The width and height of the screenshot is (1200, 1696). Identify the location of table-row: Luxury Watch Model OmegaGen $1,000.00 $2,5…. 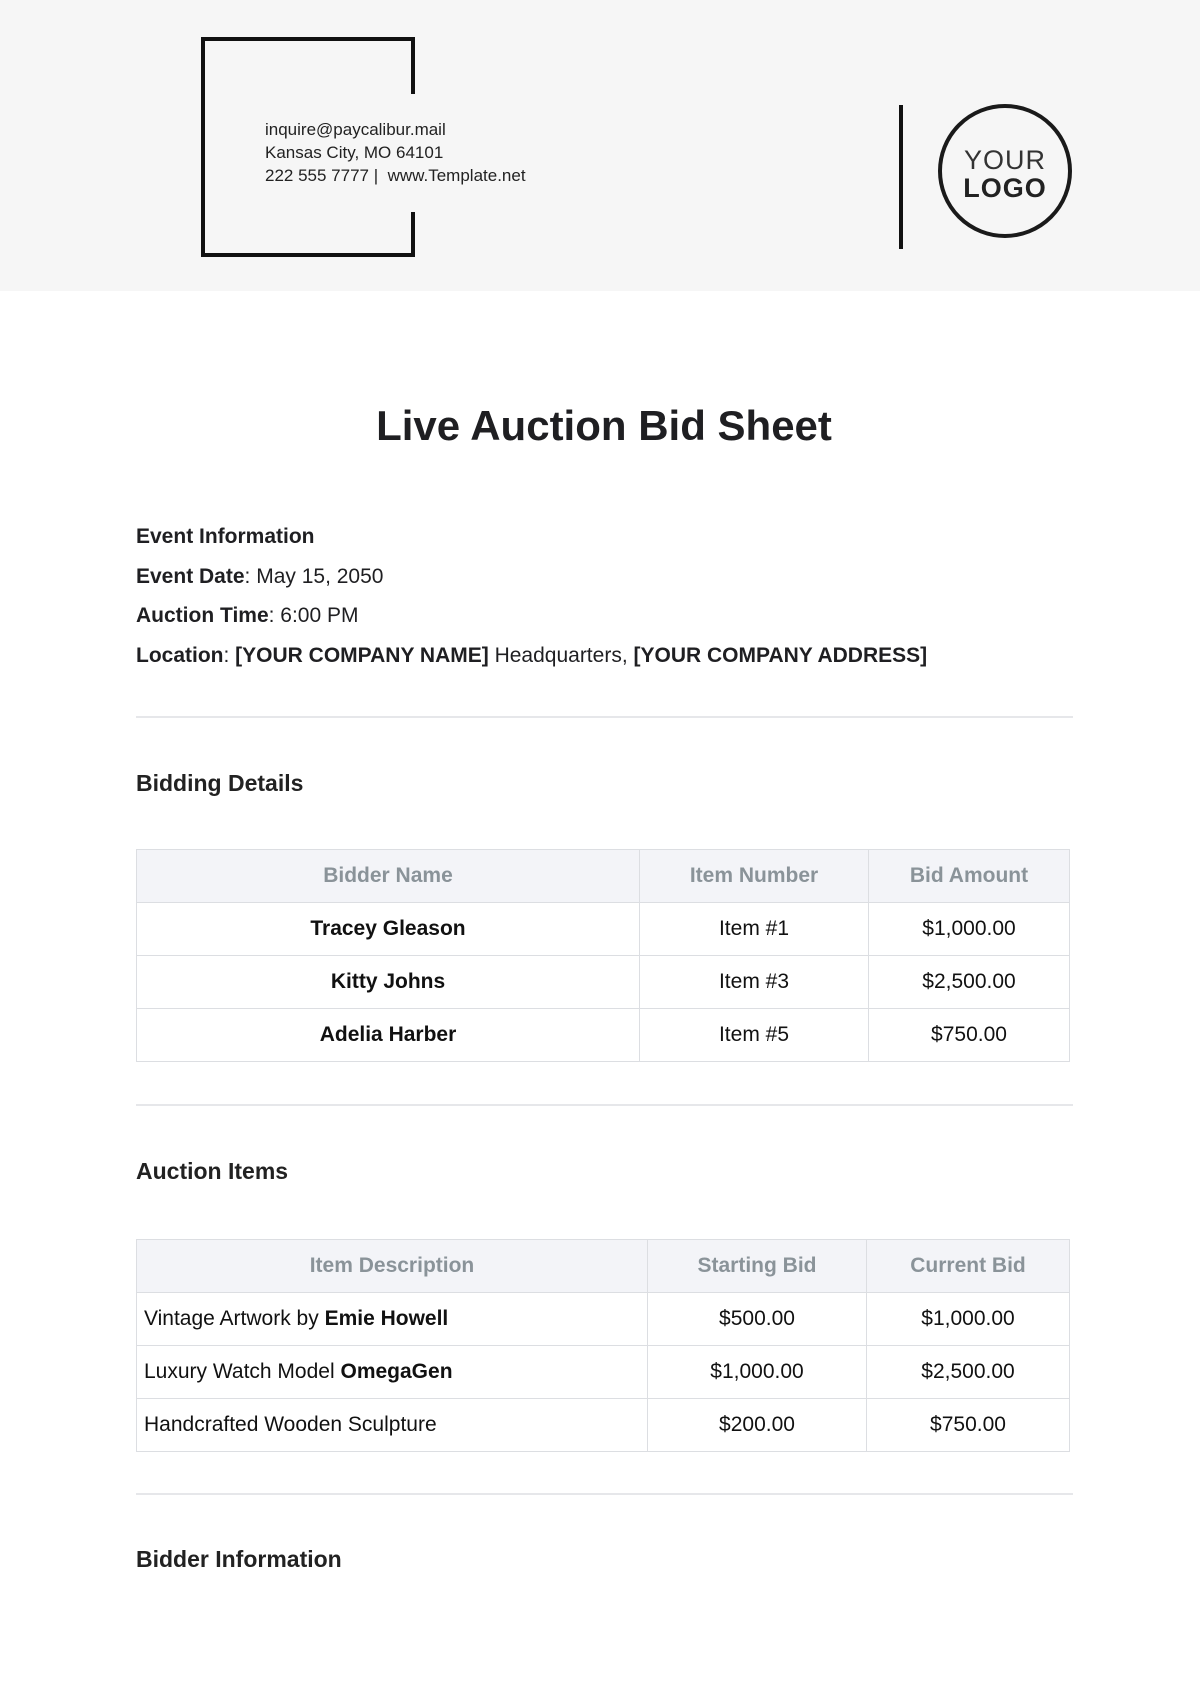
(603, 1372).